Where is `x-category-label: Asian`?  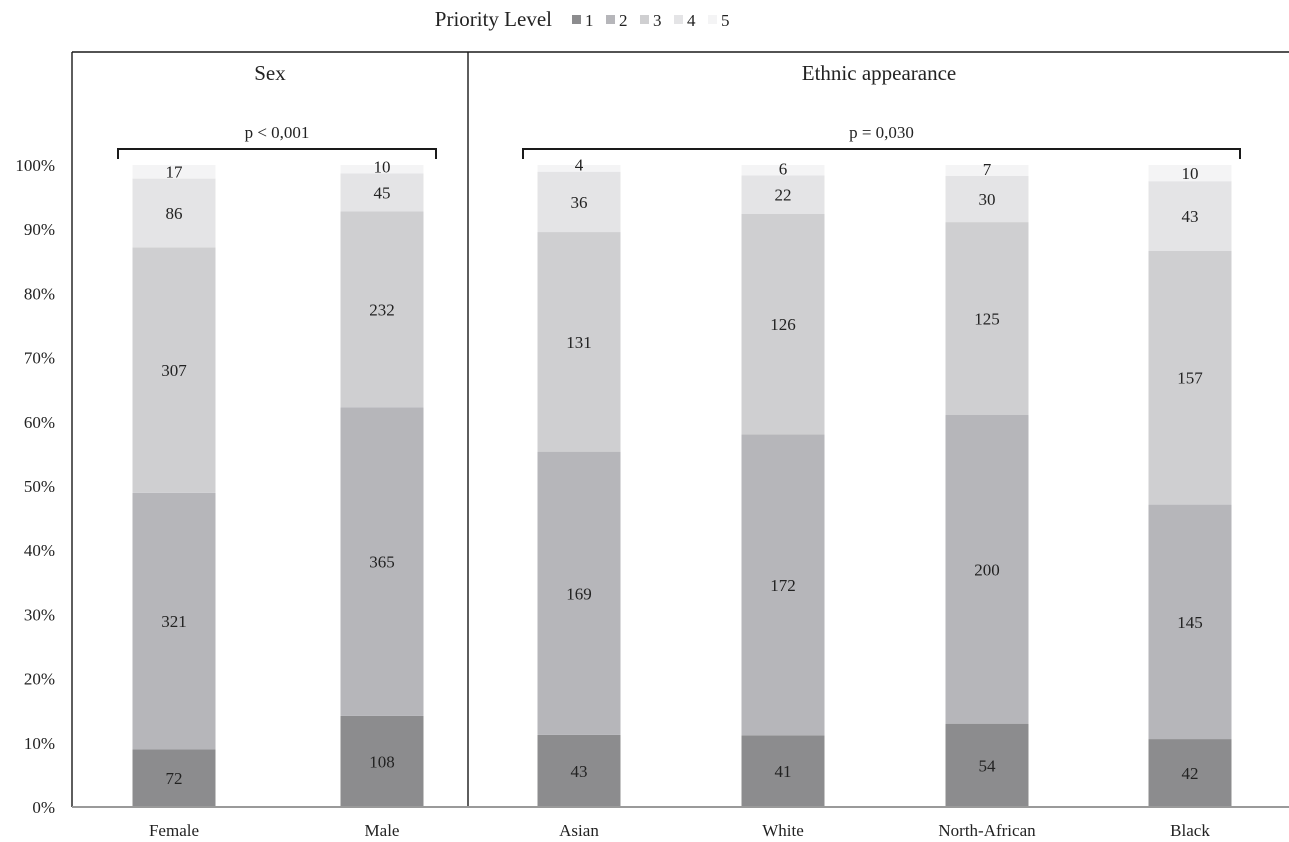
x-category-label: Asian is located at coordinates (579, 830).